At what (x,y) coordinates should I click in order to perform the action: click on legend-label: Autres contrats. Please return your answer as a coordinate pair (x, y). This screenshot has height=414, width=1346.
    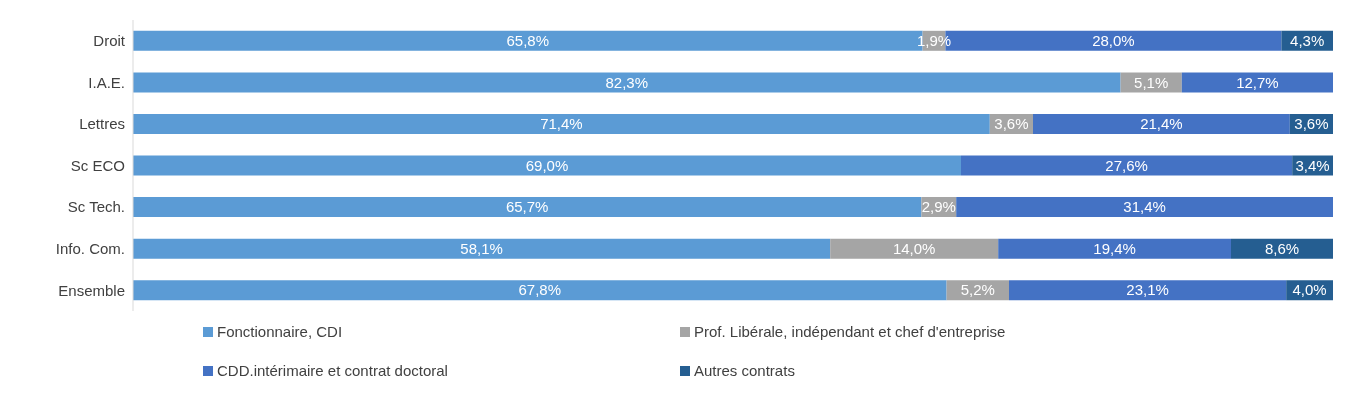
    Looking at the image, I should click on (744, 370).